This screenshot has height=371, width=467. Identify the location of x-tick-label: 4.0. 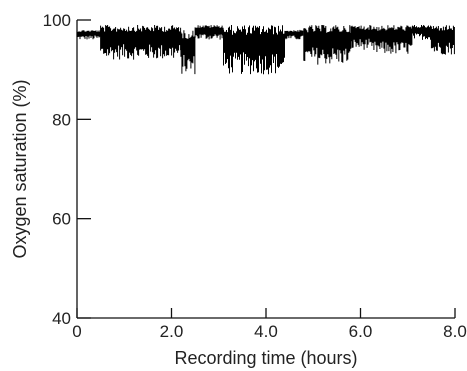
(266, 331).